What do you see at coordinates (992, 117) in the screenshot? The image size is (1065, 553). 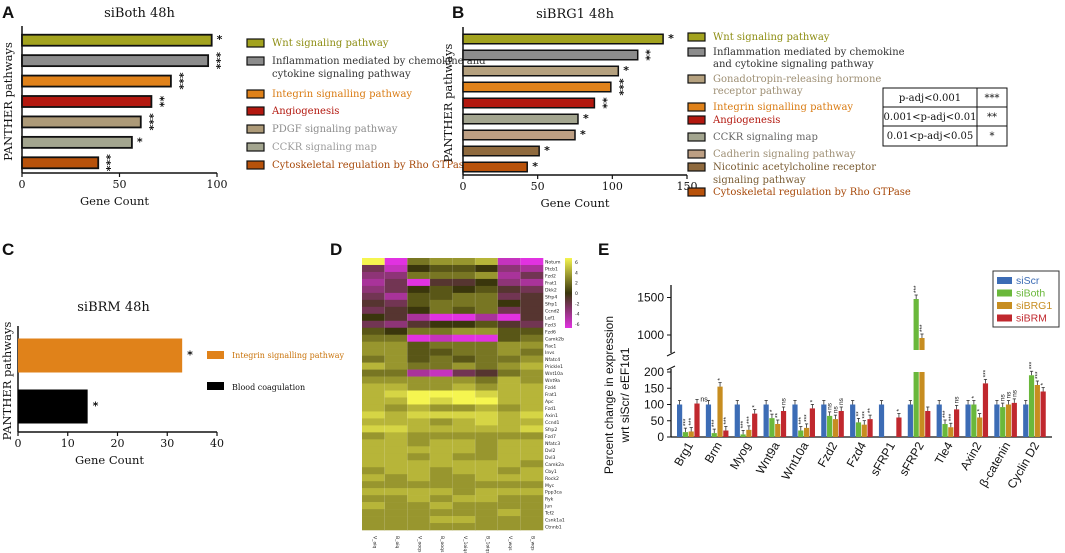 I see `sig-stars: **` at bounding box center [992, 117].